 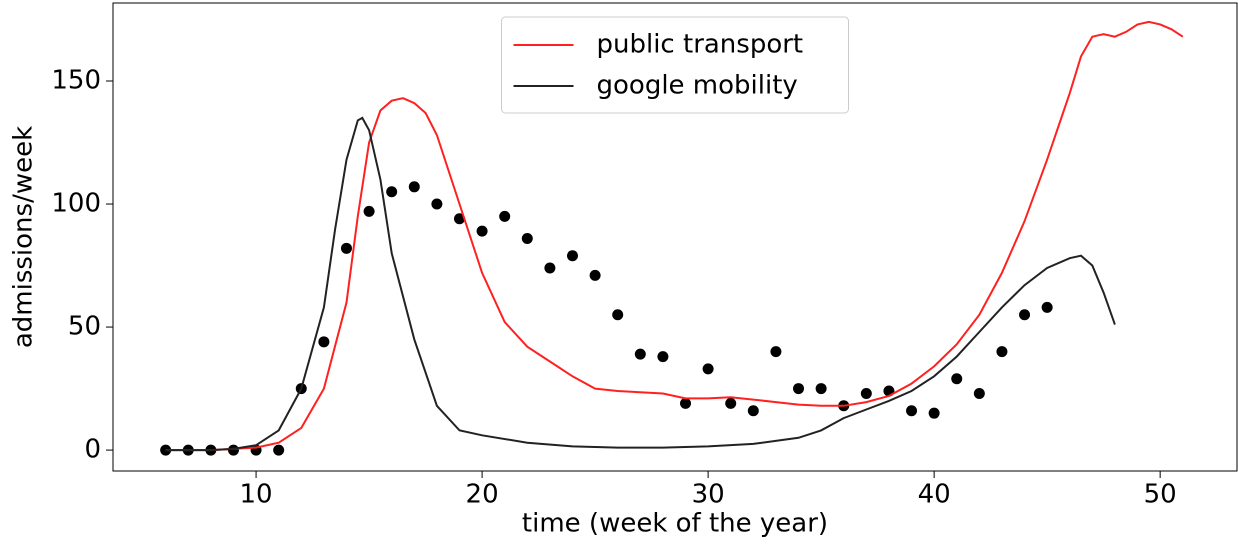 What do you see at coordinates (76, 81) in the screenshot?
I see `y-tick-label: 150` at bounding box center [76, 81].